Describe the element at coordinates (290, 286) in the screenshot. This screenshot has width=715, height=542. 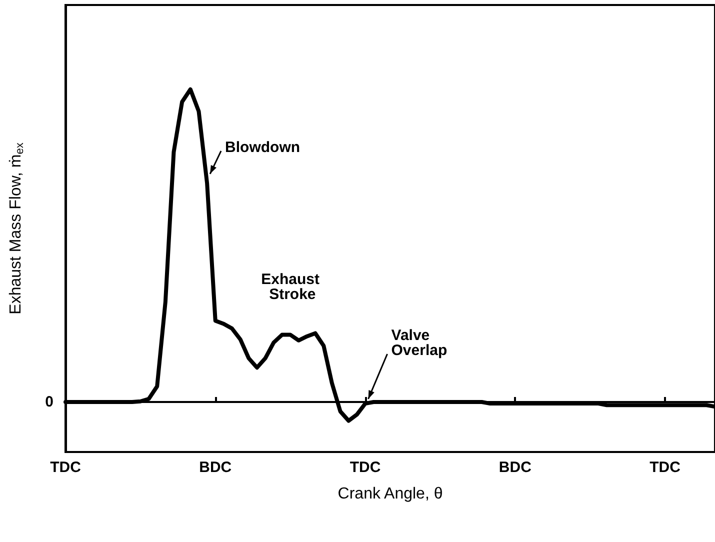
I see `annotation: Exhaust Stroke` at that location.